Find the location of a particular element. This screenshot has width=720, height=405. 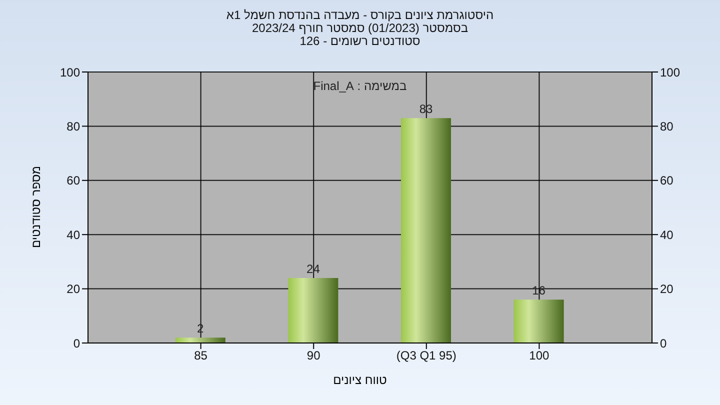

y2-tick-label: 60 is located at coordinates (667, 181).